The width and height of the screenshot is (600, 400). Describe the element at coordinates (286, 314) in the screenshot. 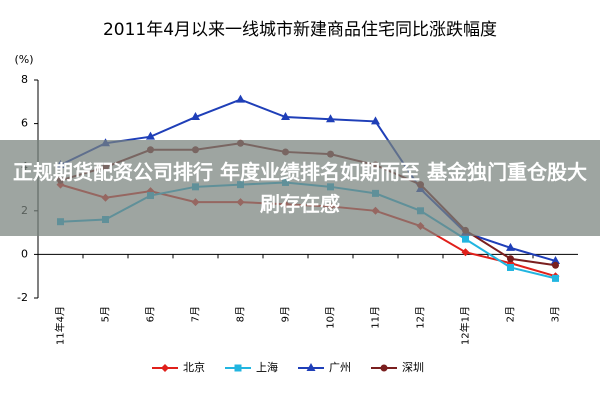

I see `x-tick-label: 9月` at that location.